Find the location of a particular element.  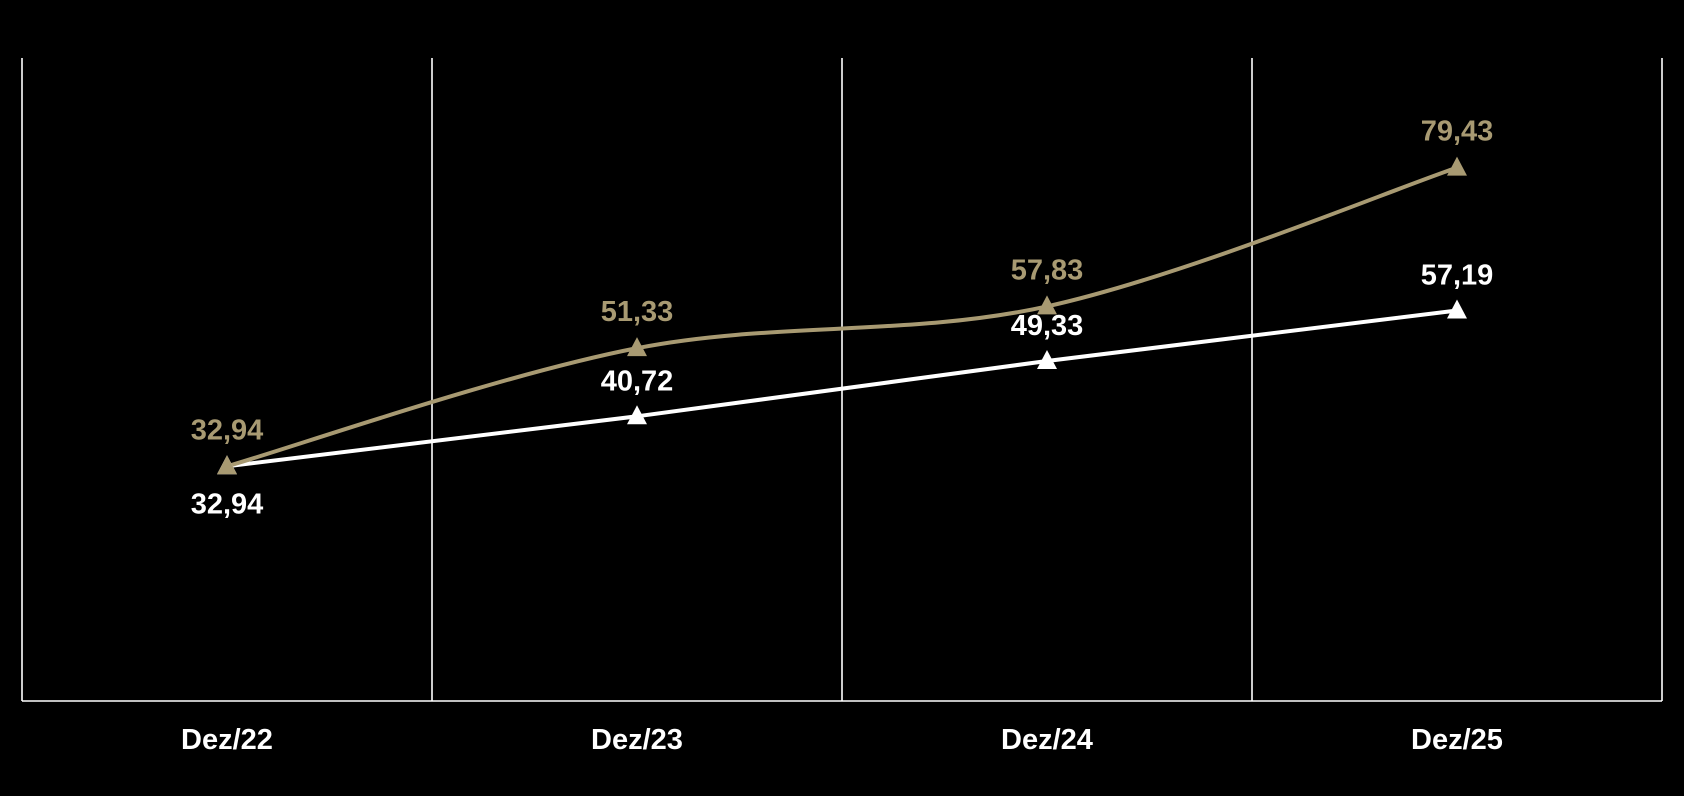

data-label-white-1: 32,94 is located at coordinates (227, 504).